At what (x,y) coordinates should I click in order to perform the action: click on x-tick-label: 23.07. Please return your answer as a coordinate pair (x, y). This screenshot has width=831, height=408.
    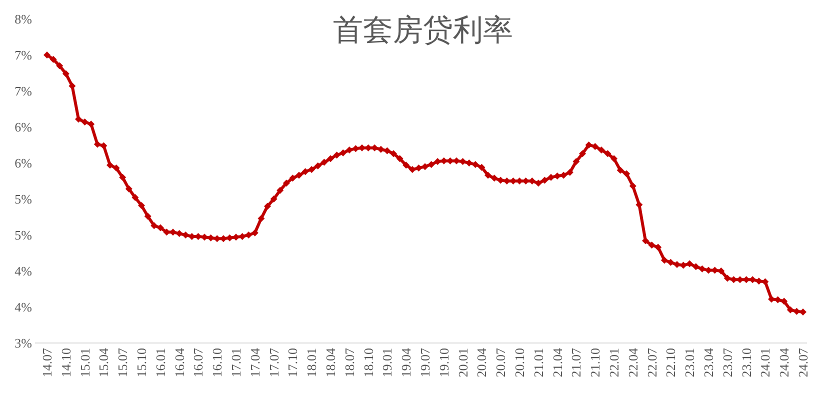
    Looking at the image, I should click on (727, 363).